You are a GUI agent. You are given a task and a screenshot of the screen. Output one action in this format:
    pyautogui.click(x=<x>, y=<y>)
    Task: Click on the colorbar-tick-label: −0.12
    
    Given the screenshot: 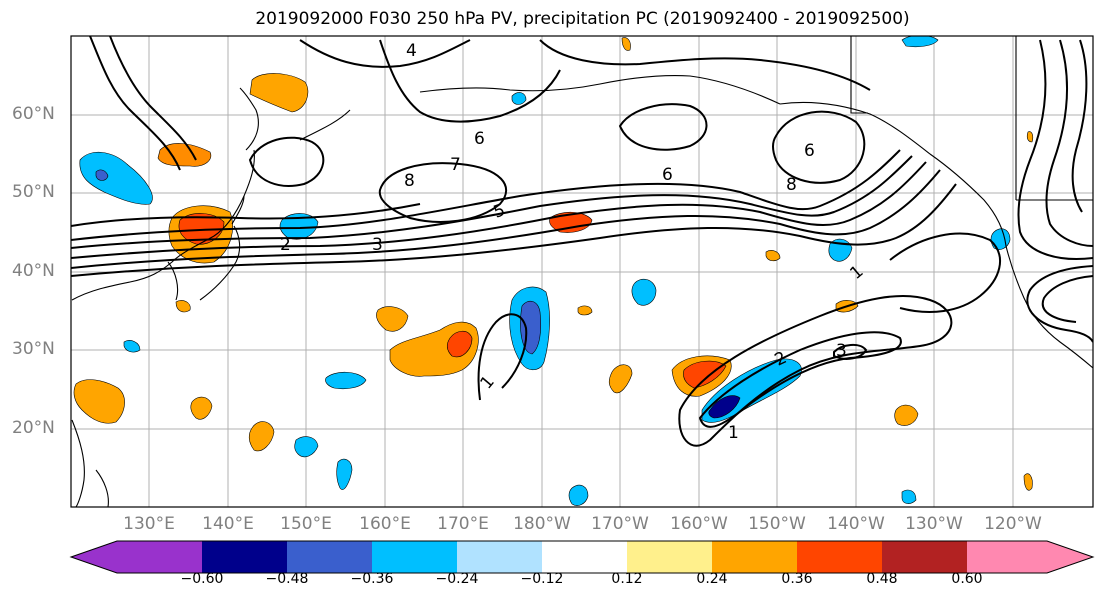 What is the action you would take?
    pyautogui.click(x=542, y=579)
    